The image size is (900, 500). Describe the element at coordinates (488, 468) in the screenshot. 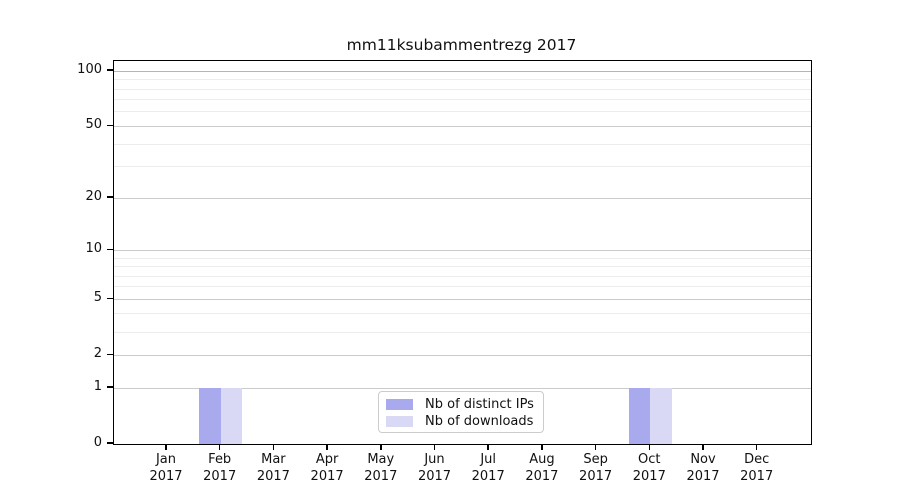

I see `x-tick-label: Jul 2017` at that location.